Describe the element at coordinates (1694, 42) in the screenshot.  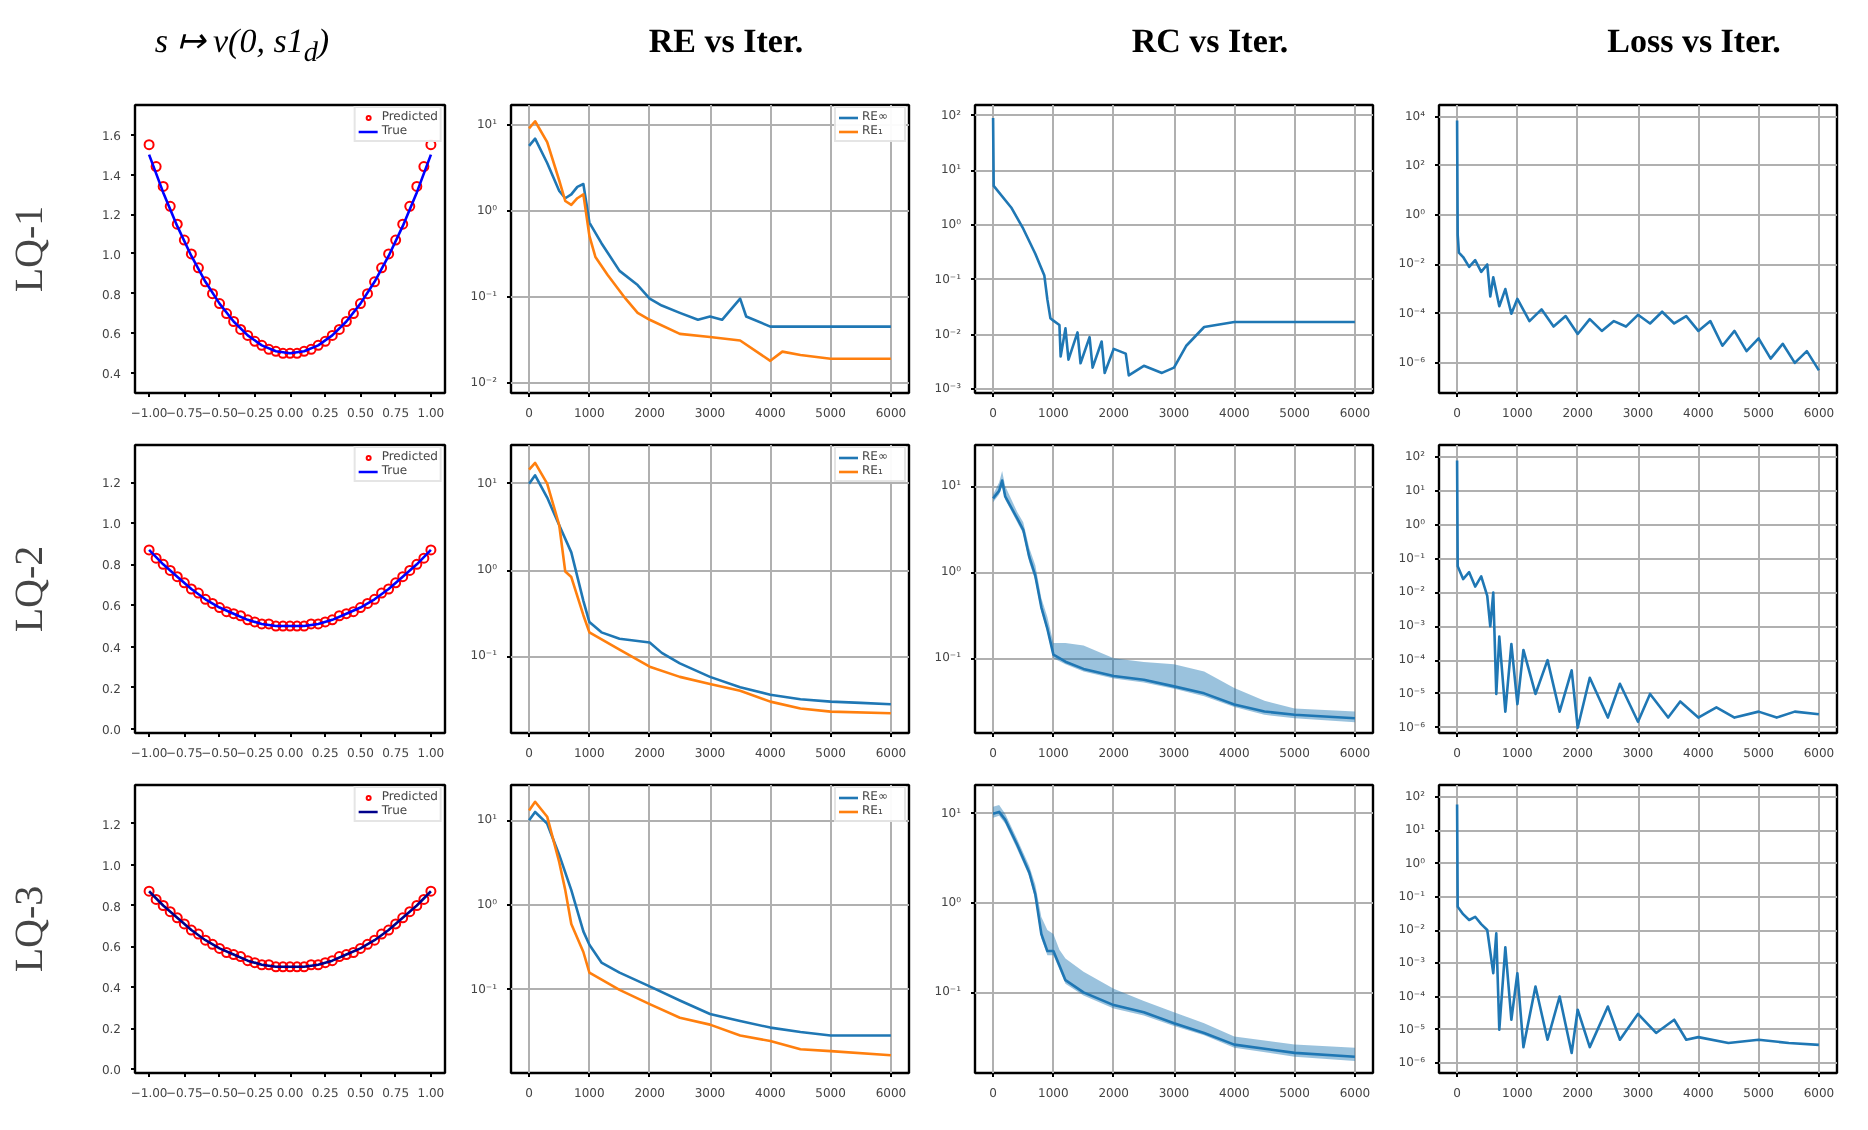
I see `chart-title: Loss vs Iter.` at that location.